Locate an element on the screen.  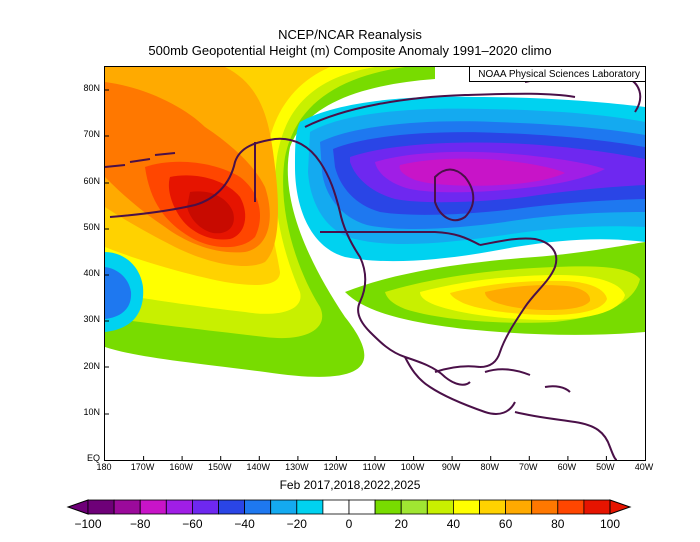
lon-label: 40W is located at coordinates (644, 467).